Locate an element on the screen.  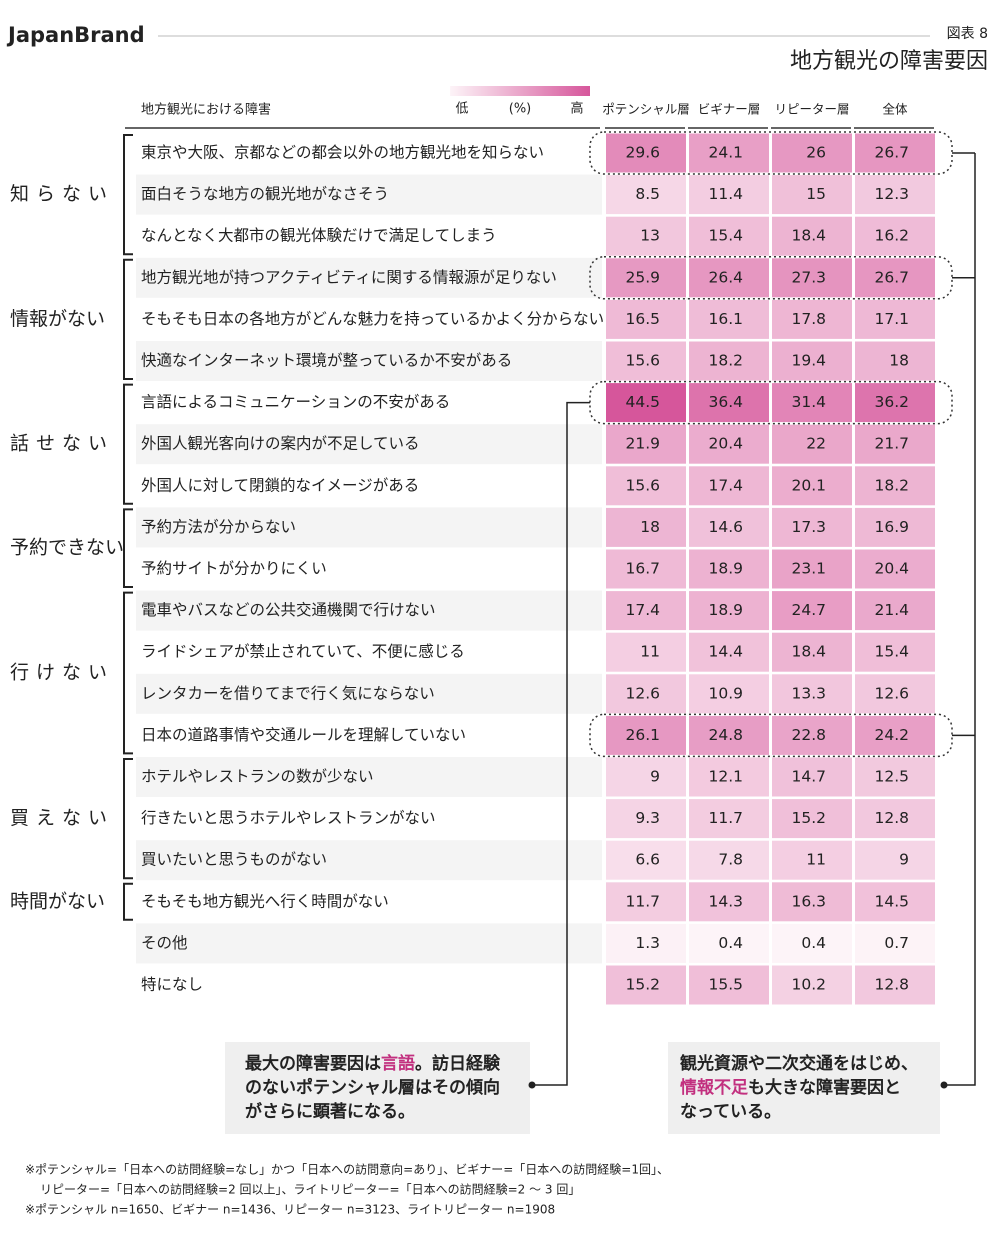
cell-value: 22 is located at coordinates (816, 444).